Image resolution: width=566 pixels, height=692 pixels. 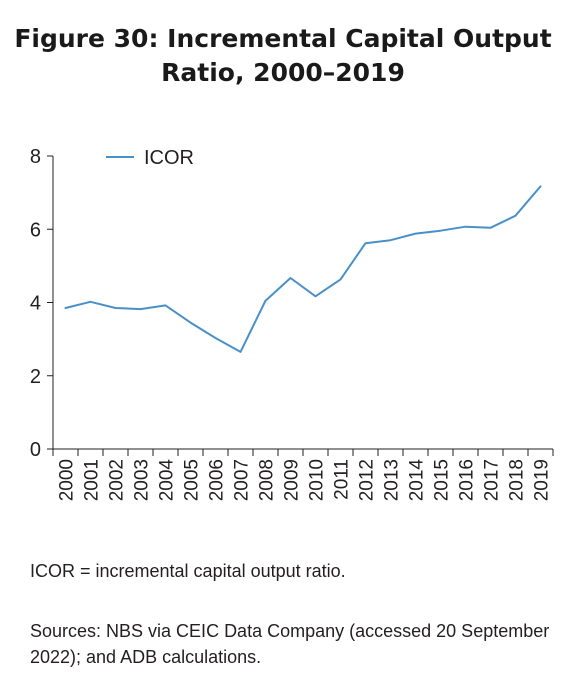 What do you see at coordinates (392, 480) in the screenshot?
I see `x-tick-label: 2013` at bounding box center [392, 480].